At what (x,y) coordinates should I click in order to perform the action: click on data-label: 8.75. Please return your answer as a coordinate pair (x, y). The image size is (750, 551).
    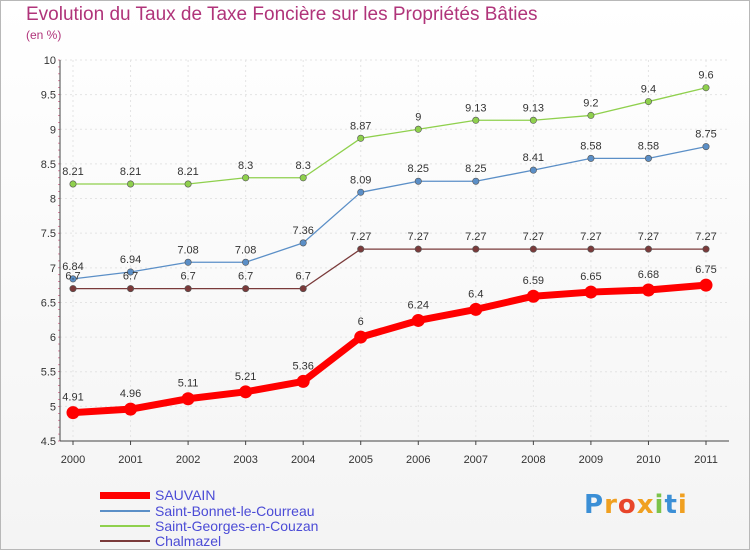
    Looking at the image, I should click on (705, 135).